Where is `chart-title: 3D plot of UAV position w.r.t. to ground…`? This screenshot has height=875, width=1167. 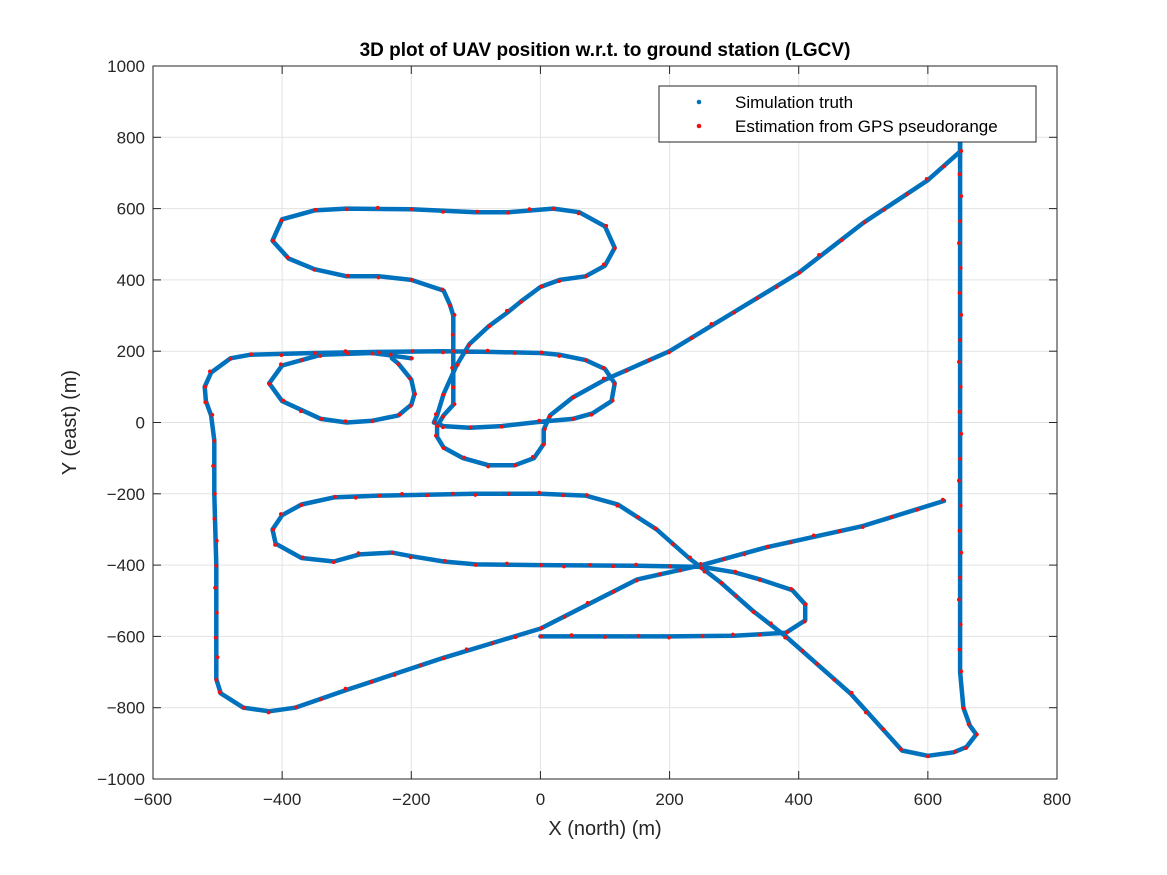
chart-title: 3D plot of UAV position w.r.t. to ground… is located at coordinates (605, 50).